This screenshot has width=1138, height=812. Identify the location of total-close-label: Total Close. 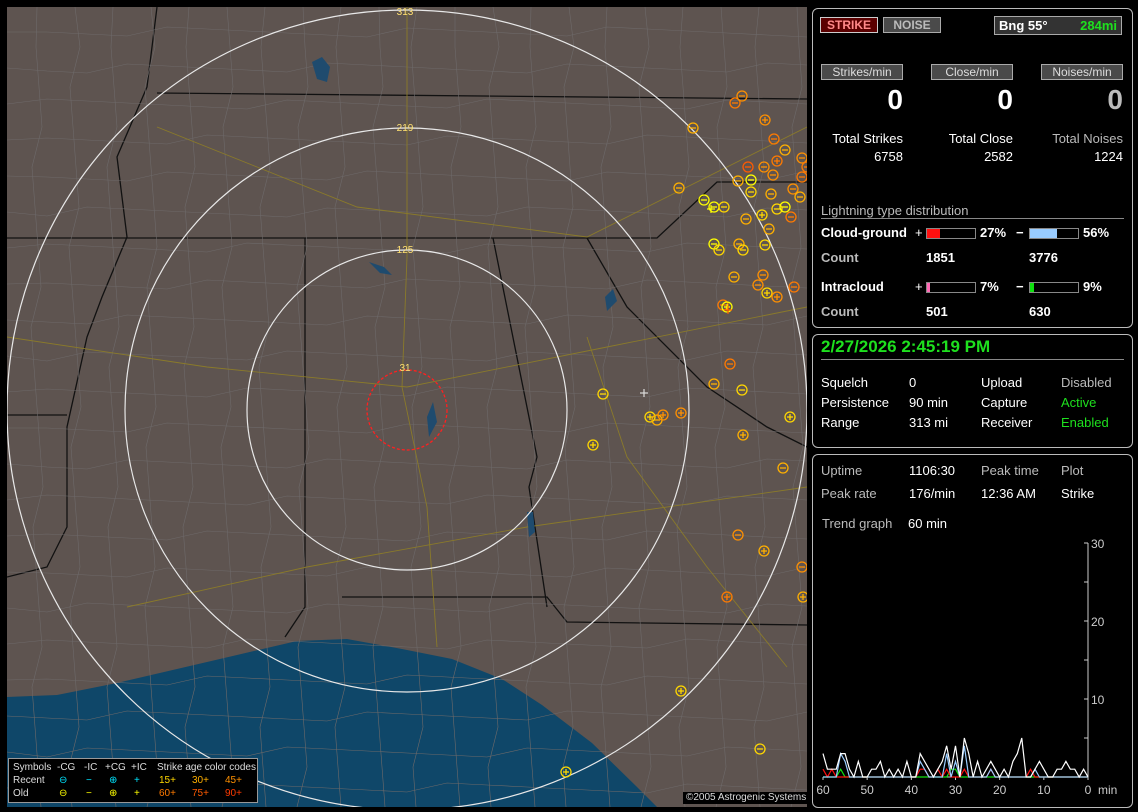
(980, 138).